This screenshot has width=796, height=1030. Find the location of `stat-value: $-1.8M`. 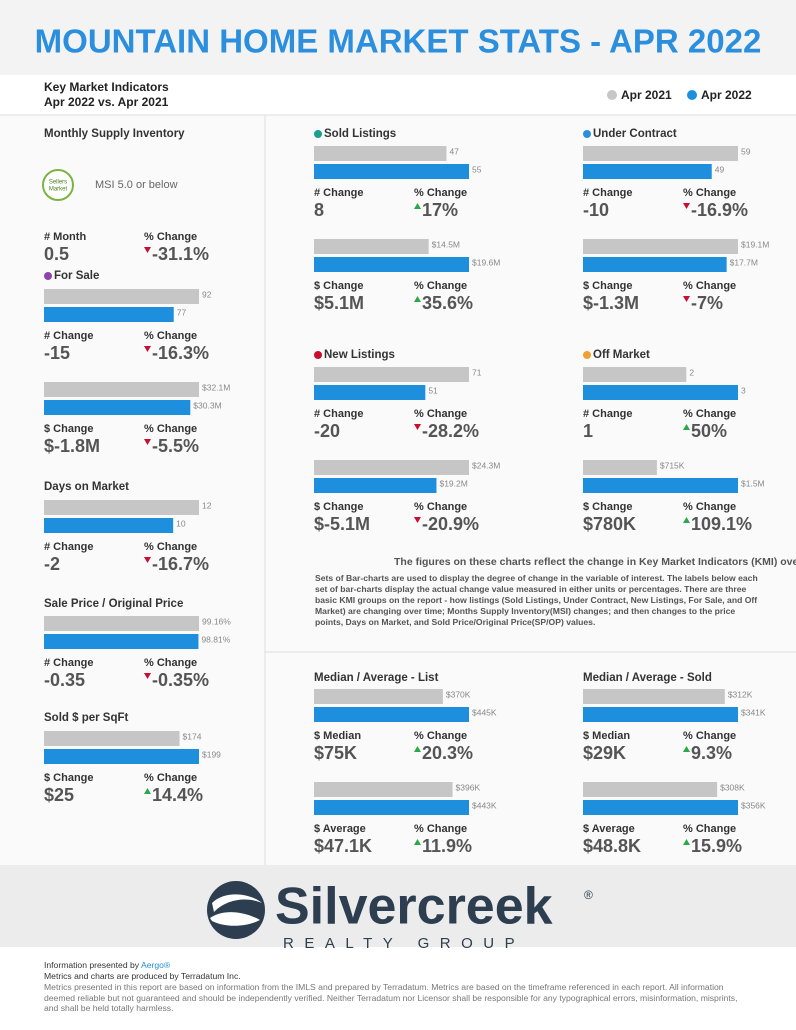

stat-value: $-1.8M is located at coordinates (72, 446).